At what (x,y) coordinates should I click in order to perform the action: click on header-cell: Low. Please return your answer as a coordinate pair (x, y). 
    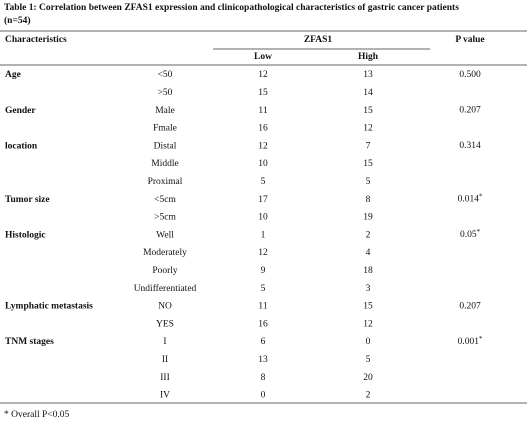
    Looking at the image, I should click on (263, 57).